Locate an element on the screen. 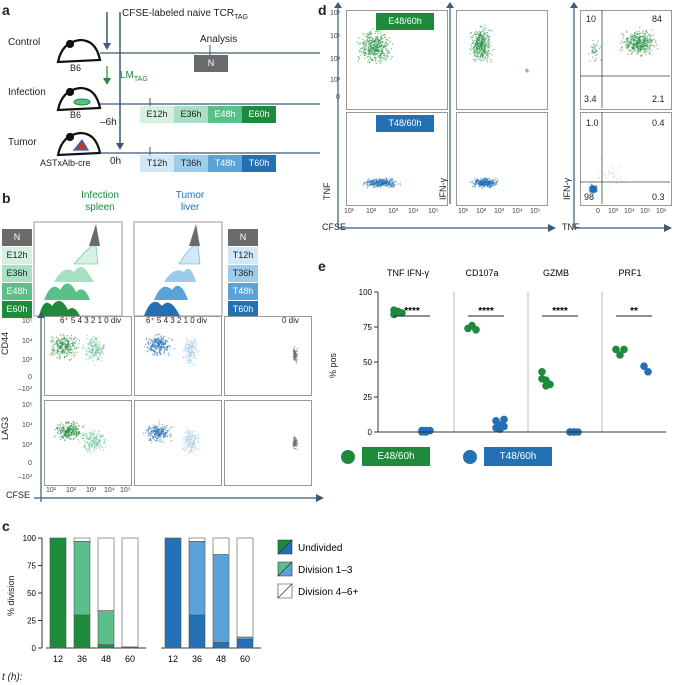 This screenshot has width=674, height=685. analysis-label: Analysis is located at coordinates (219, 39).